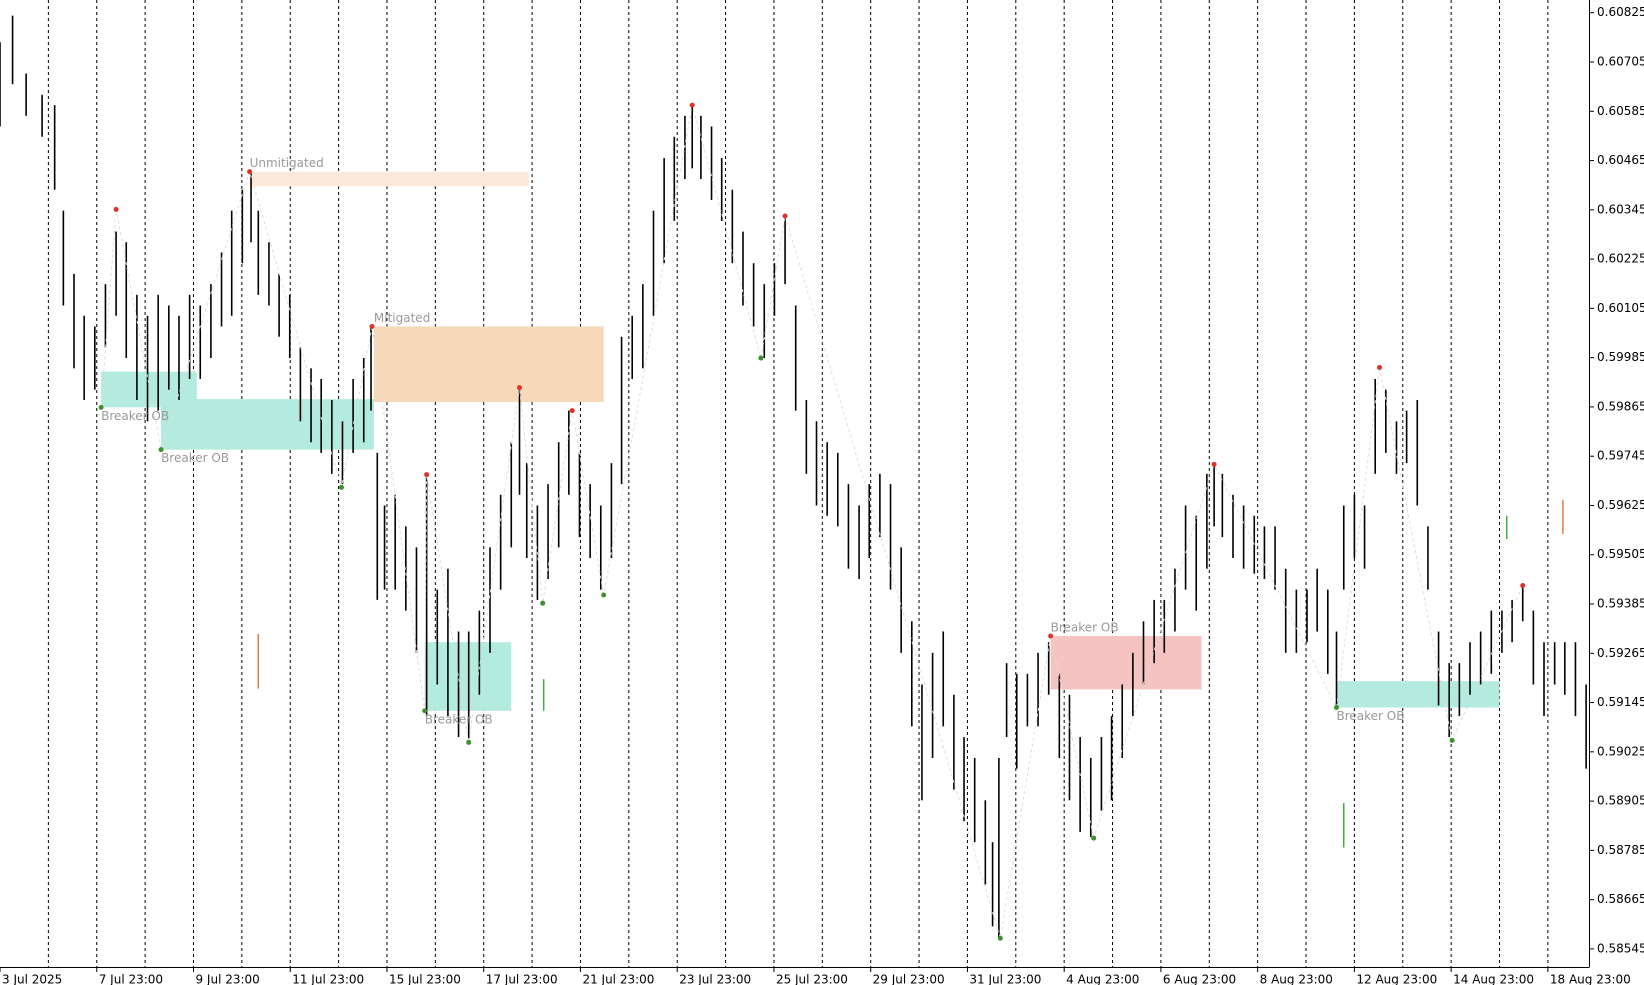 This screenshot has width=1644, height=985. Describe the element at coordinates (32, 979) in the screenshot. I see `x-tick-label: 3 Jul 2025` at that location.